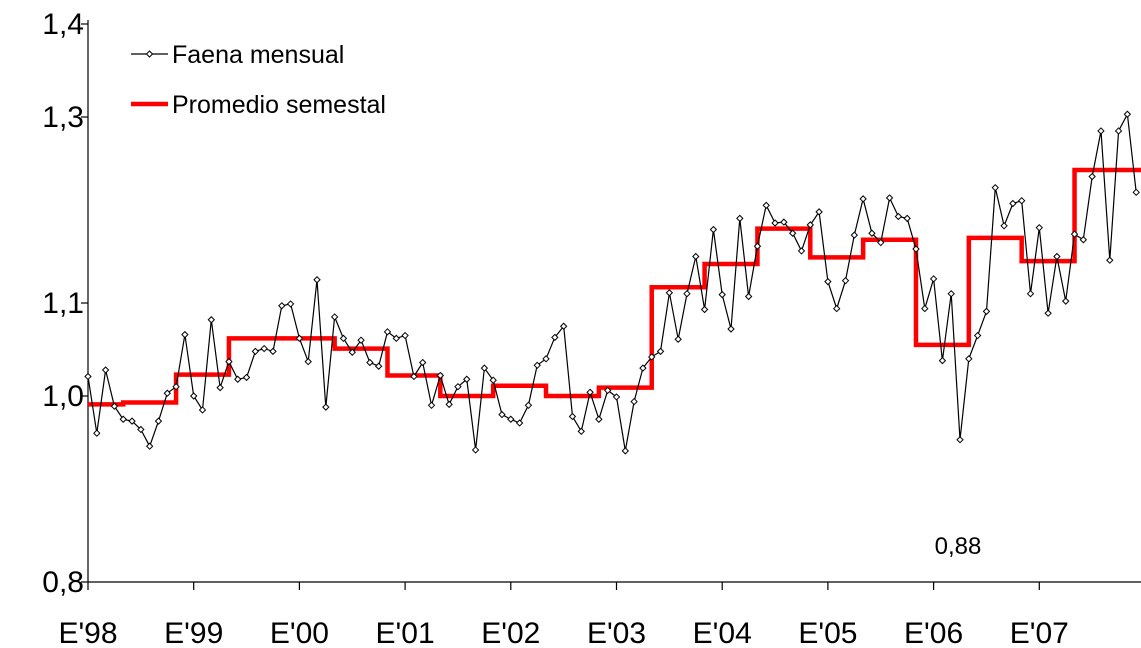 This screenshot has height=648, width=1141. What do you see at coordinates (958, 546) in the screenshot?
I see `annotation-min-value: 0,88` at bounding box center [958, 546].